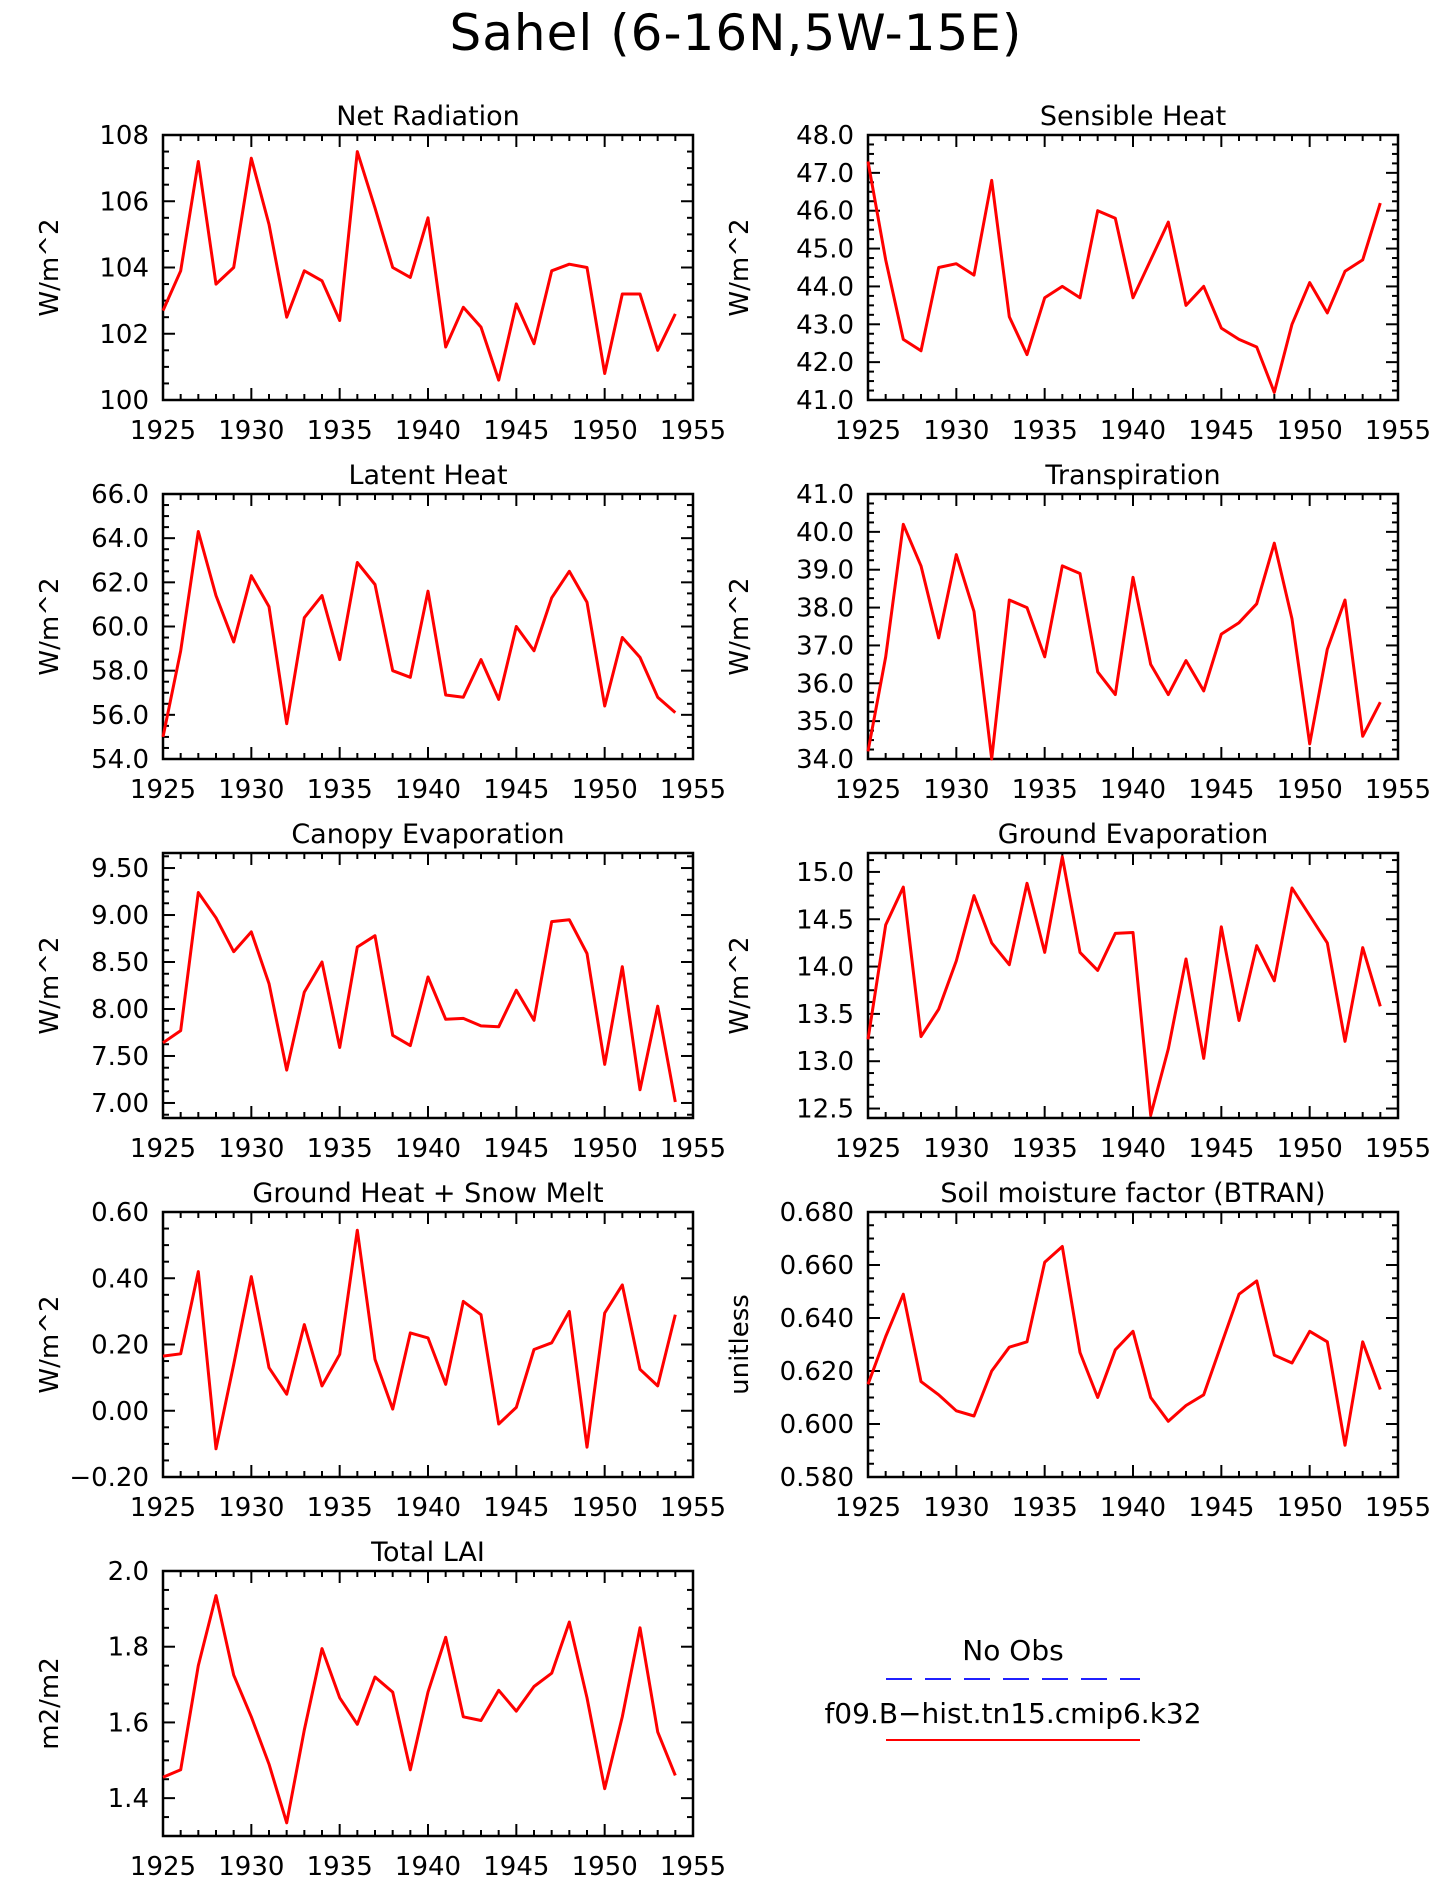  What do you see at coordinates (427, 834) in the screenshot?
I see `panel-title: Canopy Evaporation` at bounding box center [427, 834].